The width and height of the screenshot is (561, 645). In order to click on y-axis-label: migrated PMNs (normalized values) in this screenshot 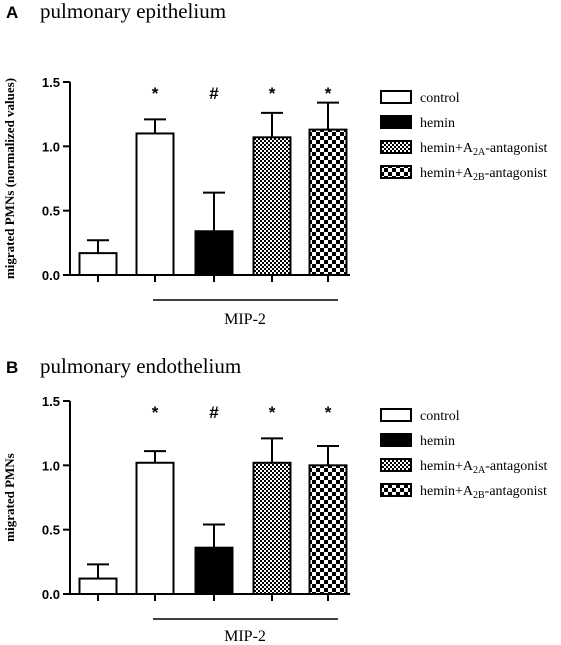, I will do `click(9, 178)`.